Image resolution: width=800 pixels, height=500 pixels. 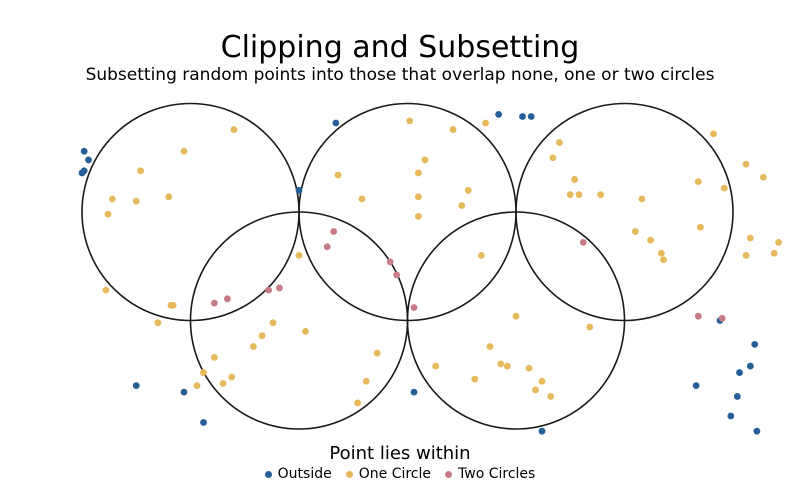 I want to click on legend-item-one-circle: One Circle, so click(x=388, y=474).